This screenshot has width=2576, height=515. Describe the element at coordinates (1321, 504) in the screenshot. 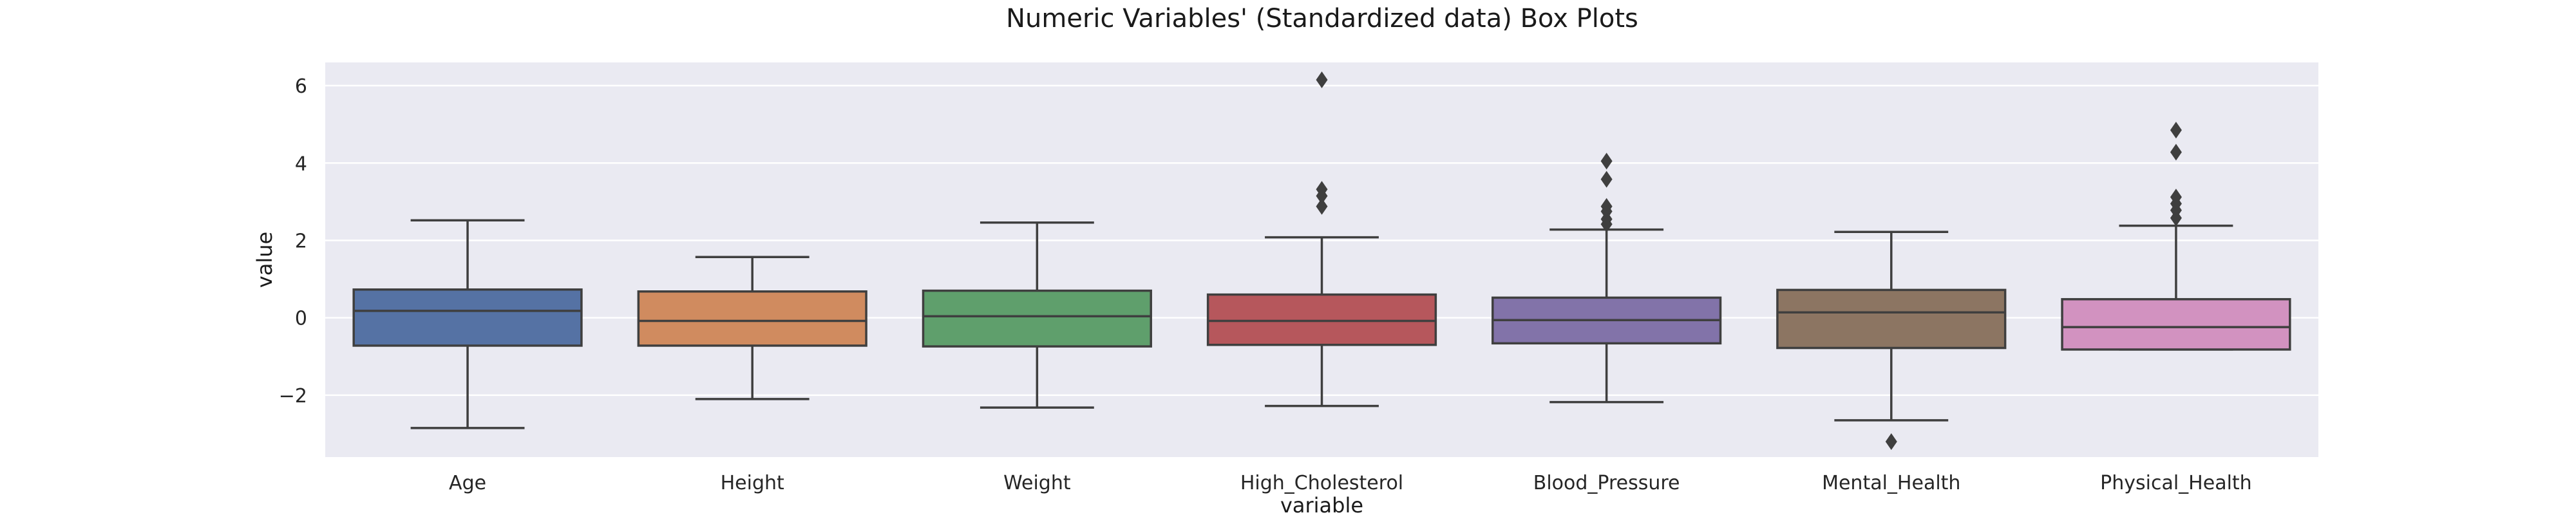

I see `x-axis-label: variable` at that location.